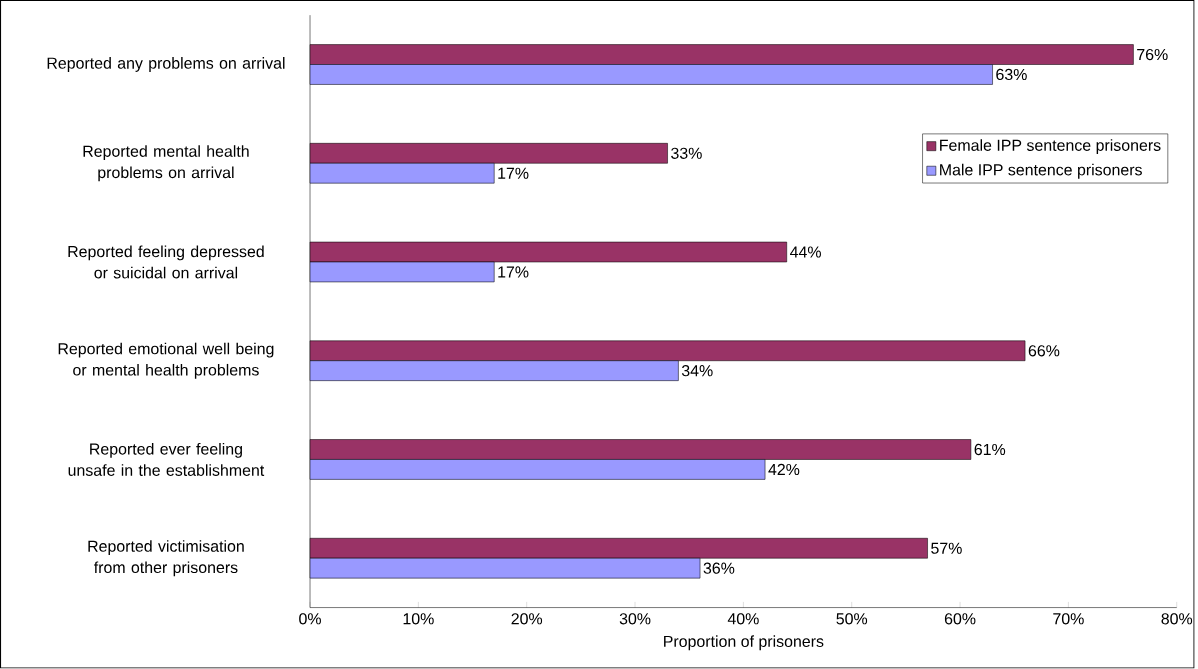  What do you see at coordinates (719, 568) in the screenshot?
I see `data-label: 36%` at bounding box center [719, 568].